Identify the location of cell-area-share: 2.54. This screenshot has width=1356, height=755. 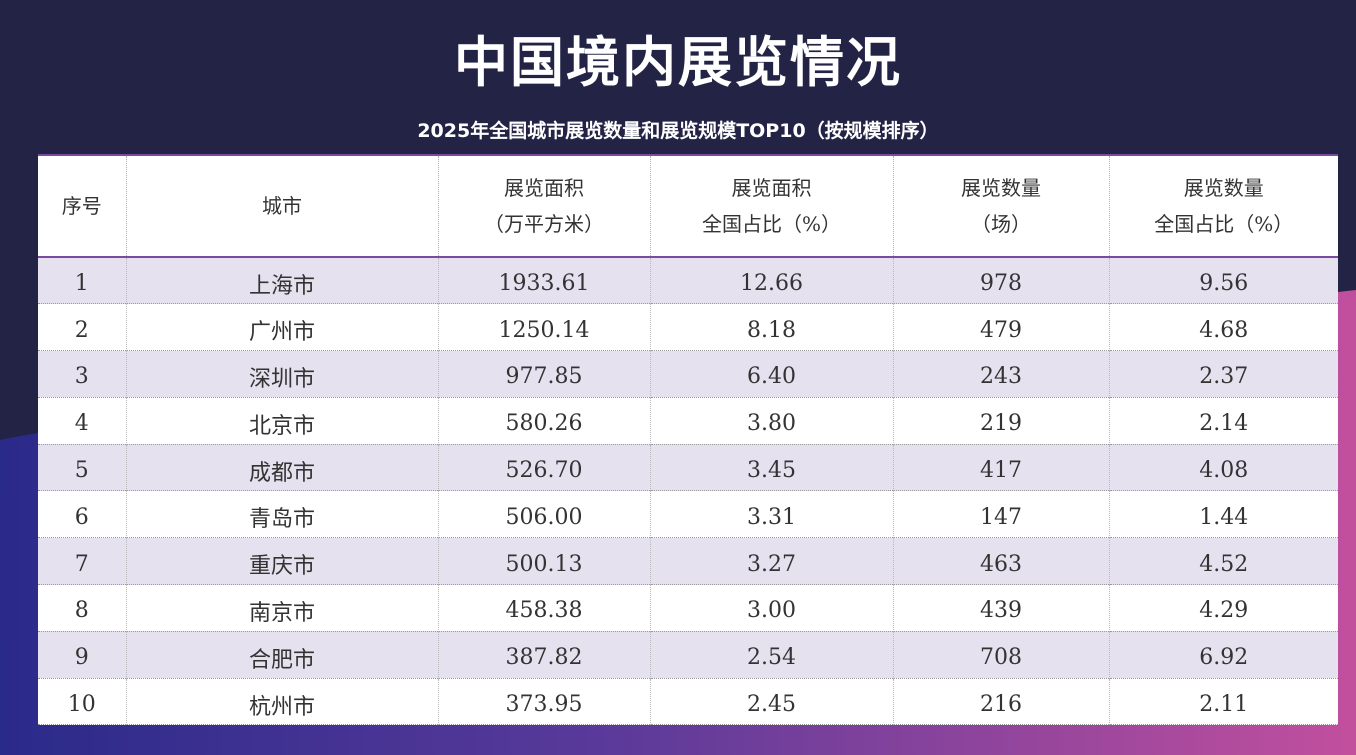
(771, 655).